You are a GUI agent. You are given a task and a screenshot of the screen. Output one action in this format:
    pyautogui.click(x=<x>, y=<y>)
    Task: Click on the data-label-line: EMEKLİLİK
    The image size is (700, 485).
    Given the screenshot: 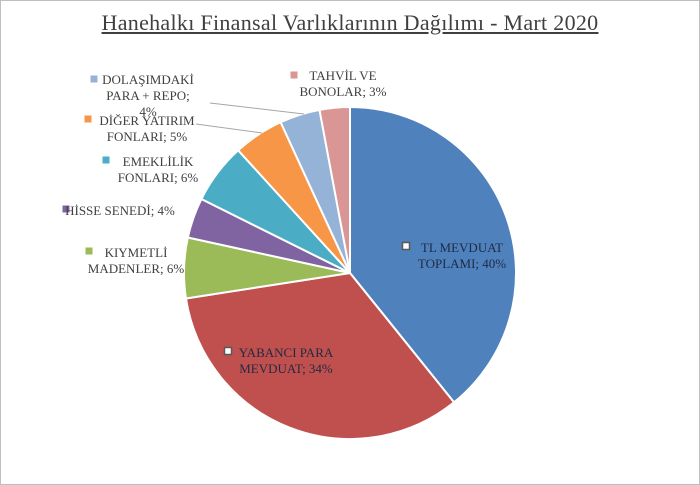 What is the action you would take?
    pyautogui.click(x=158, y=161)
    